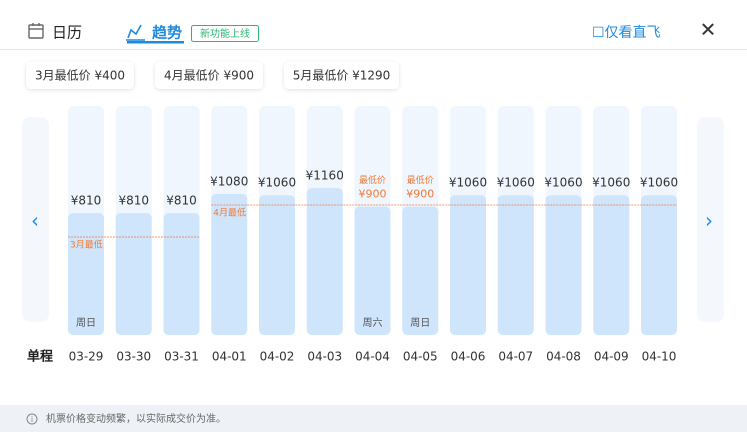 The width and height of the screenshot is (747, 432). What do you see at coordinates (515, 357) in the screenshot?
I see `date-label: 04-07` at bounding box center [515, 357].